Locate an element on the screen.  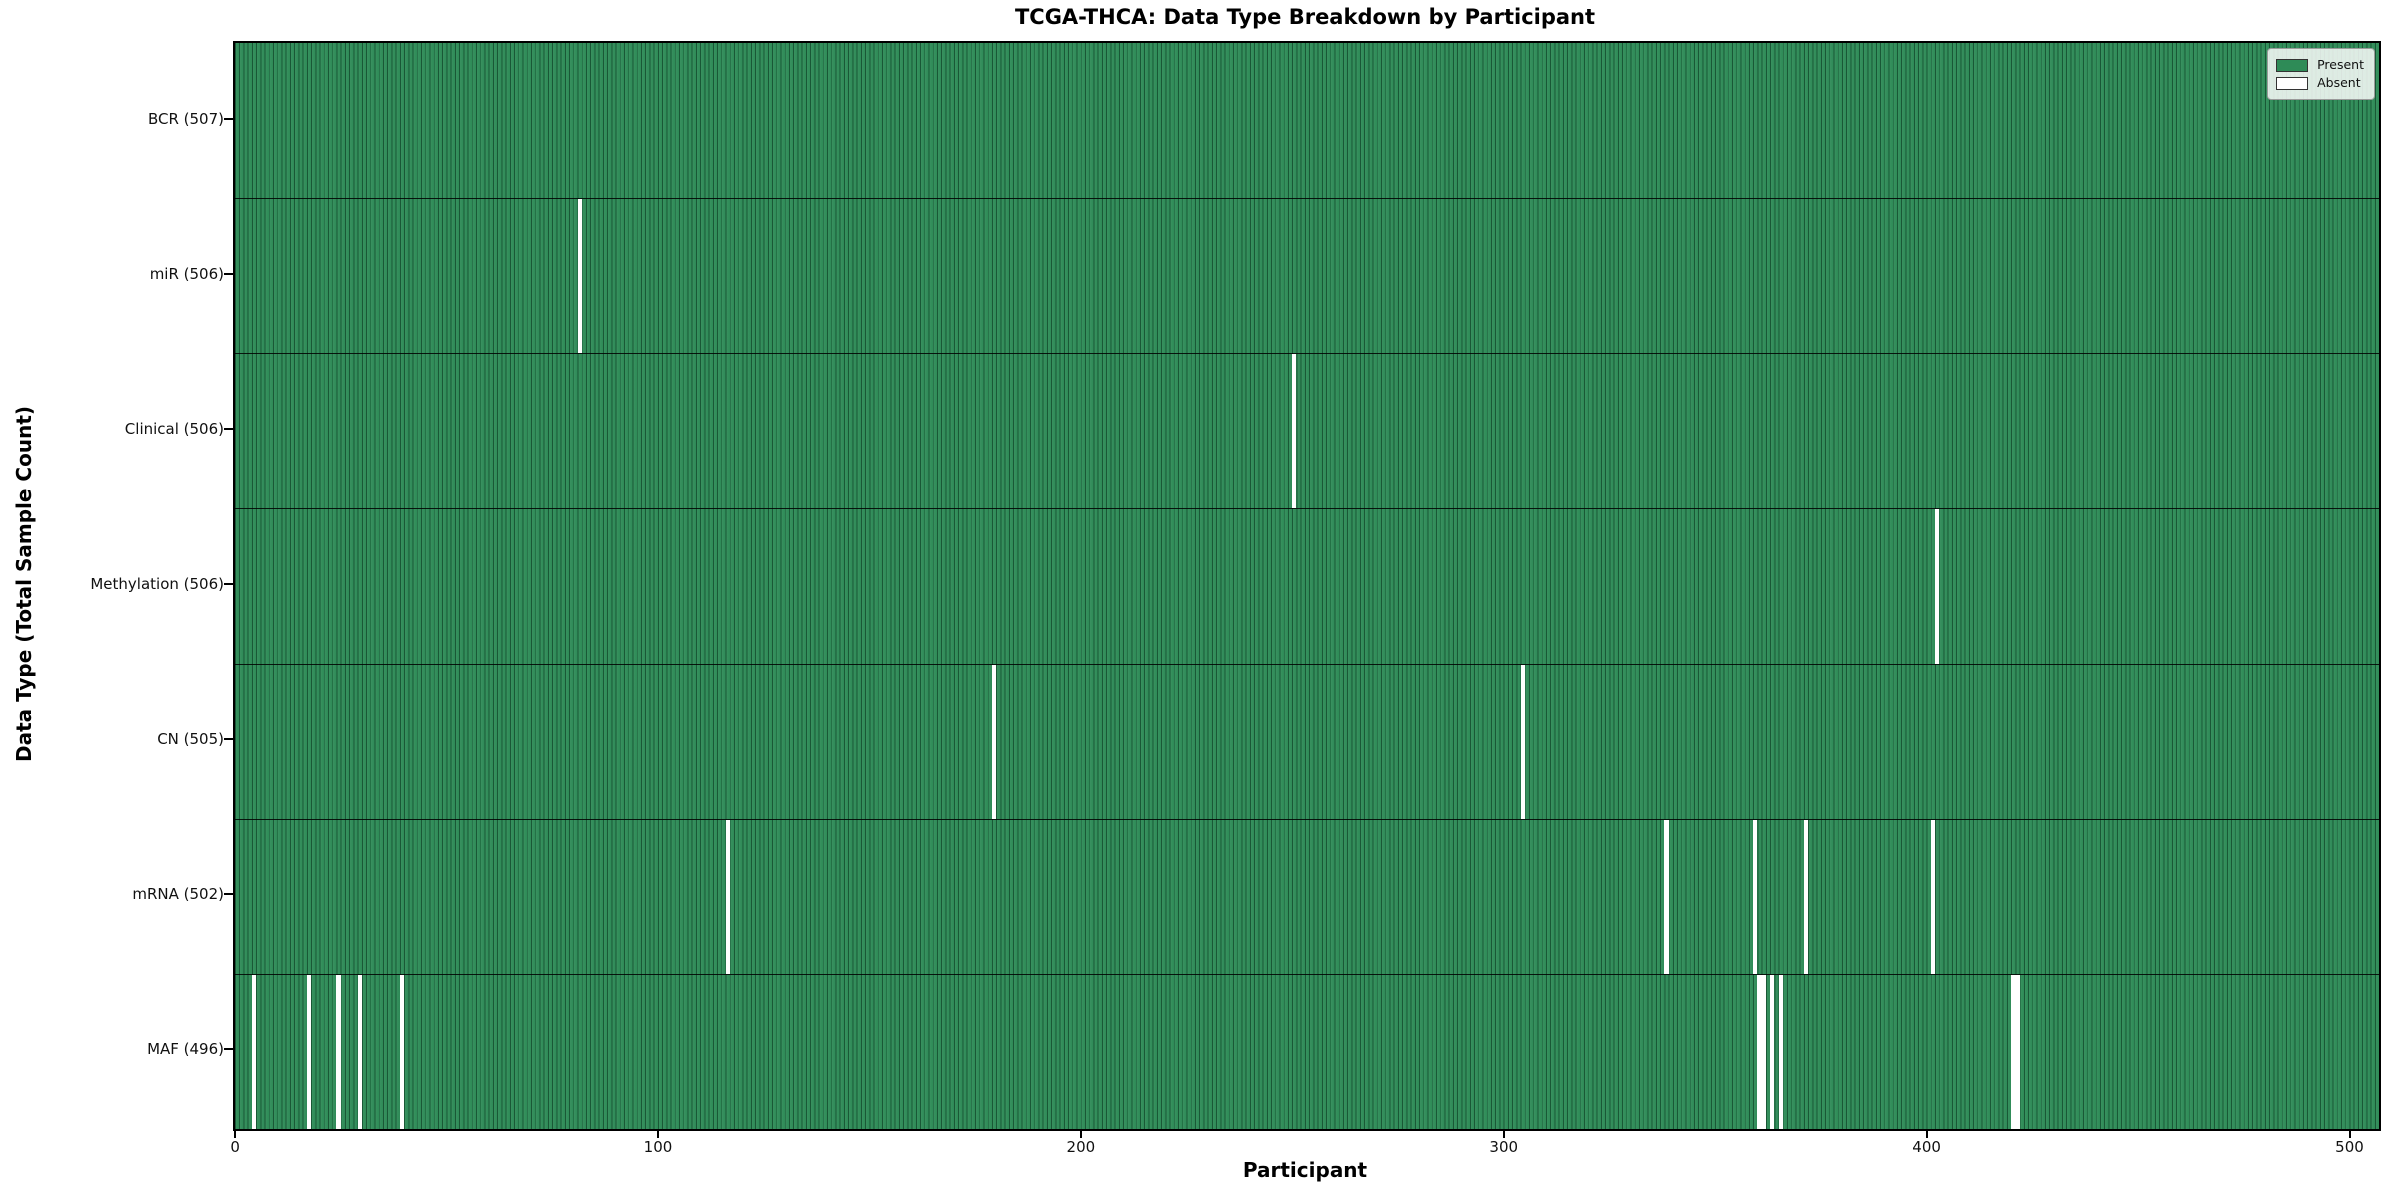
ytick-mark-cn is located at coordinates (228, 739).